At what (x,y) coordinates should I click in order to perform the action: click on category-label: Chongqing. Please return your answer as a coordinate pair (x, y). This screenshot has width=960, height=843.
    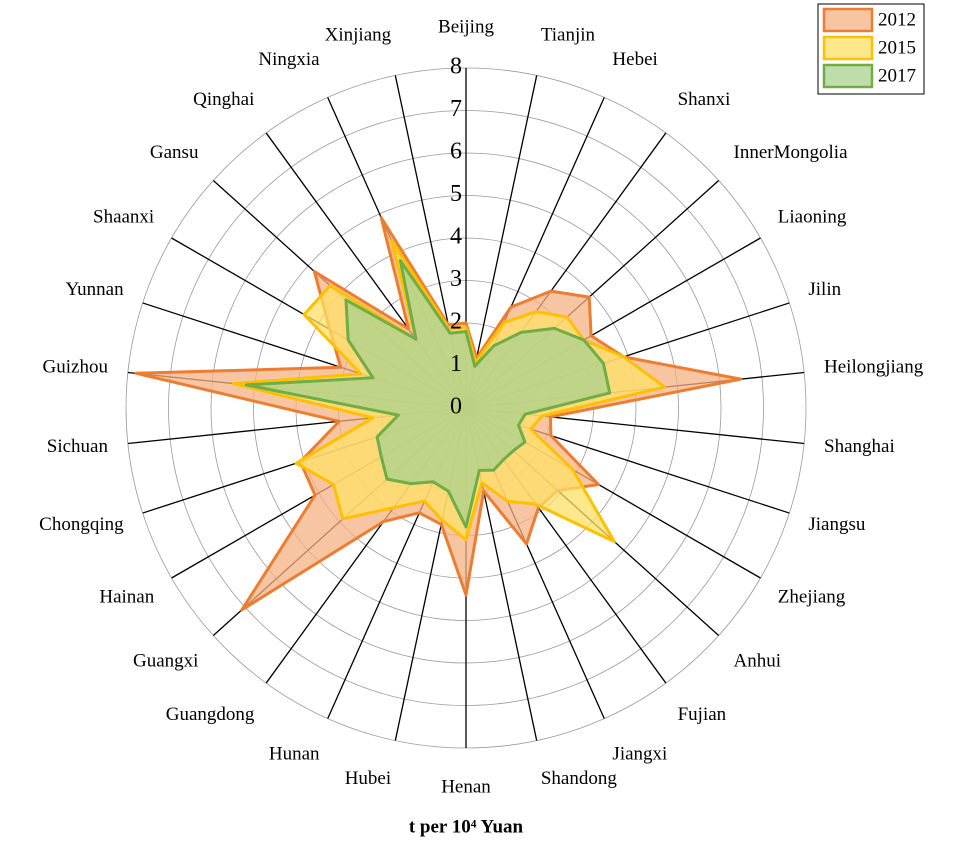
    Looking at the image, I should click on (81, 524).